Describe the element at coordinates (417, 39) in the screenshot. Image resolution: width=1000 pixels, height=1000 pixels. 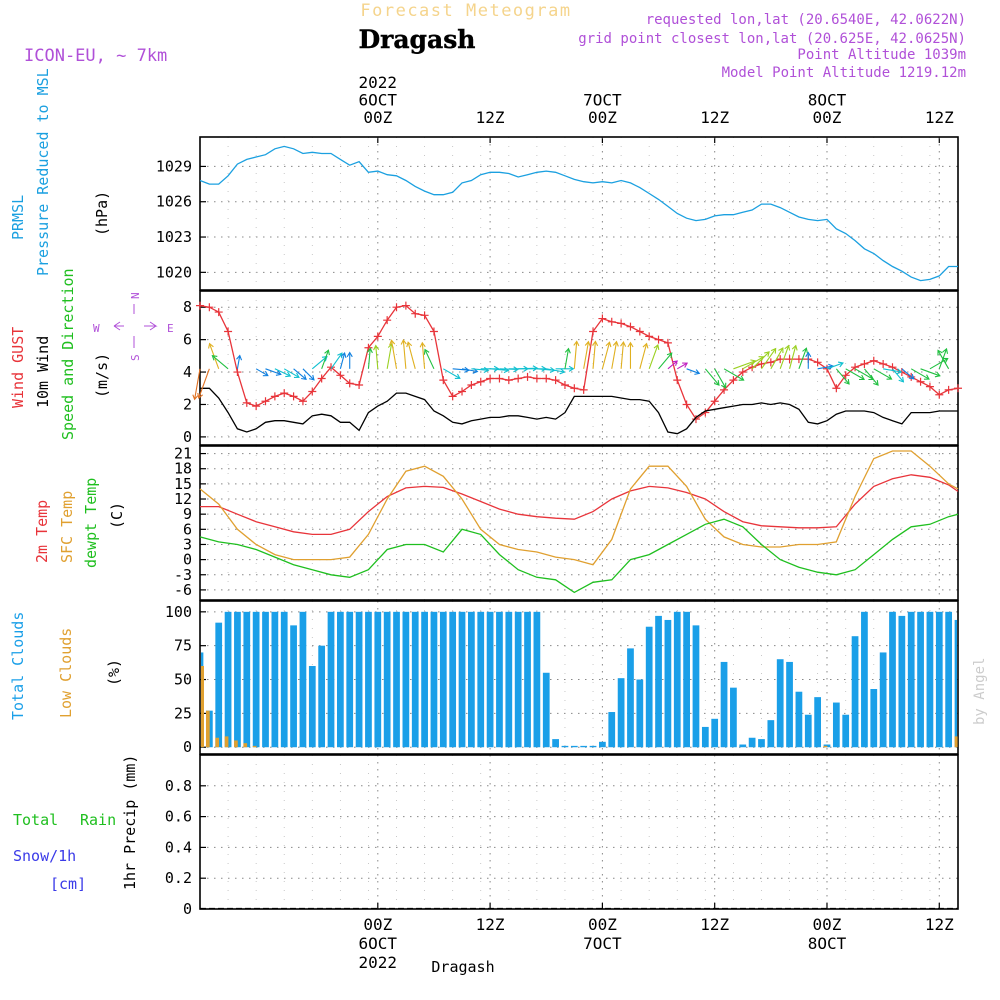
I see `station-title: Dragash` at that location.